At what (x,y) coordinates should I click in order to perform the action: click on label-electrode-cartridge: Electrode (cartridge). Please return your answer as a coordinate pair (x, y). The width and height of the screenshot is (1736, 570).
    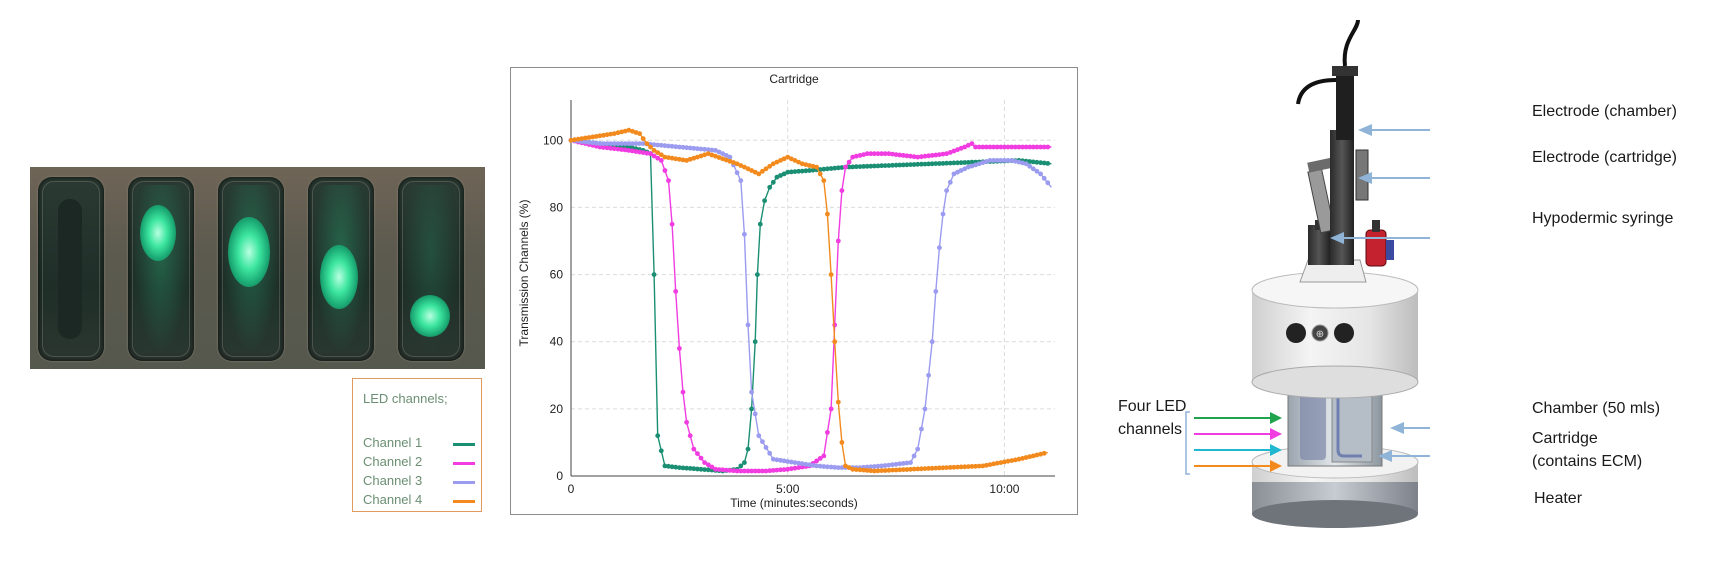
    Looking at the image, I should click on (1604, 157).